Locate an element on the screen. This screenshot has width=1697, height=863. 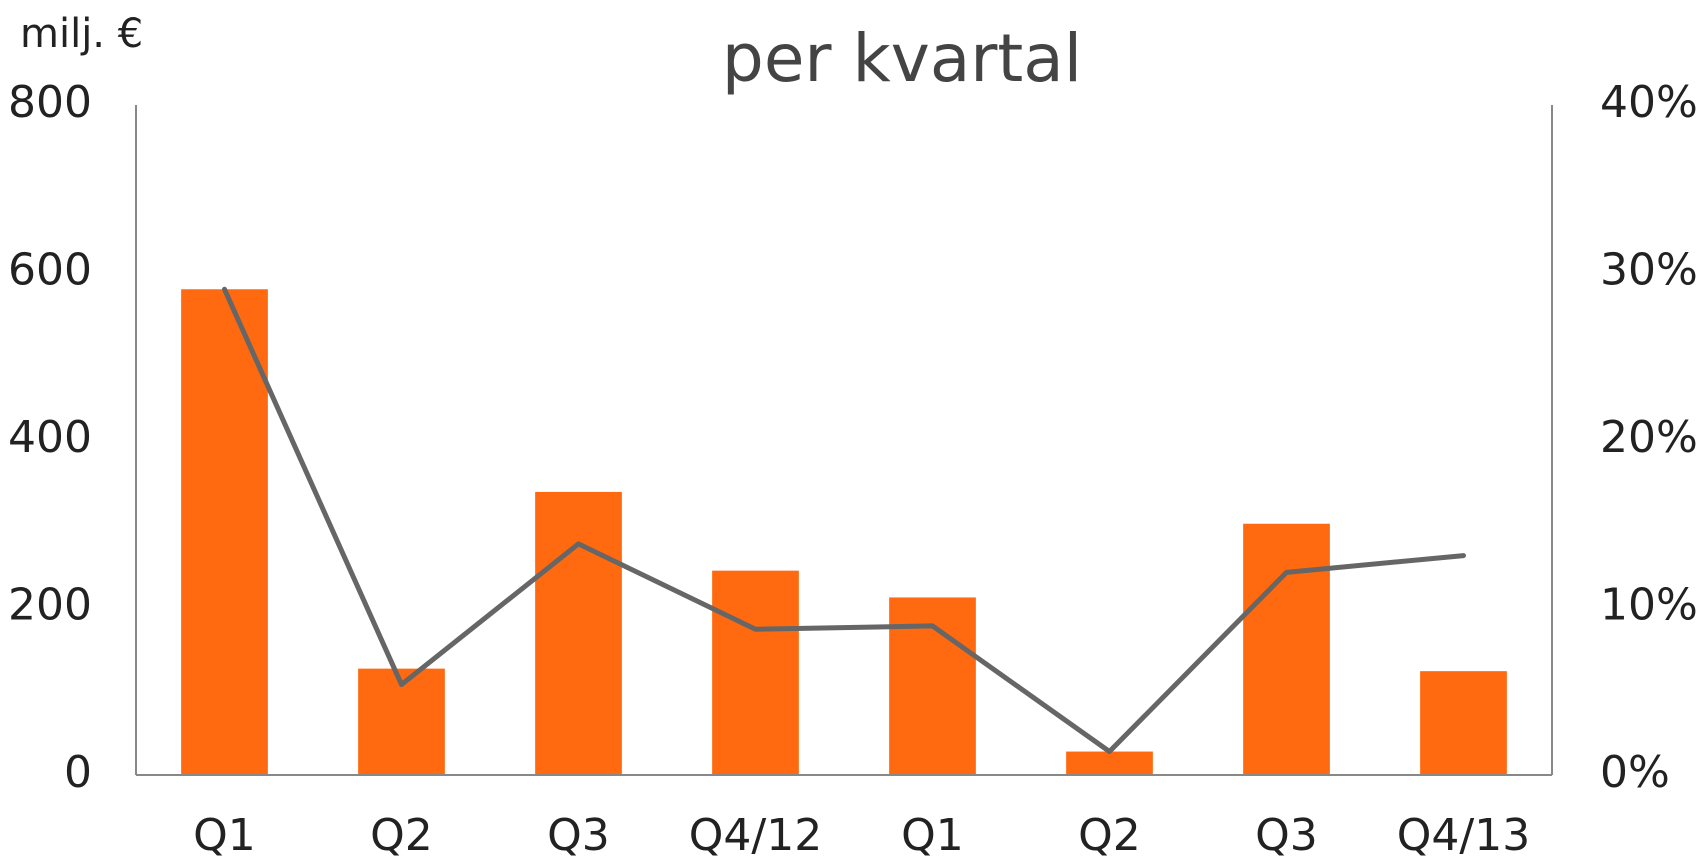
y-tick-label: 0 is located at coordinates (78, 772).